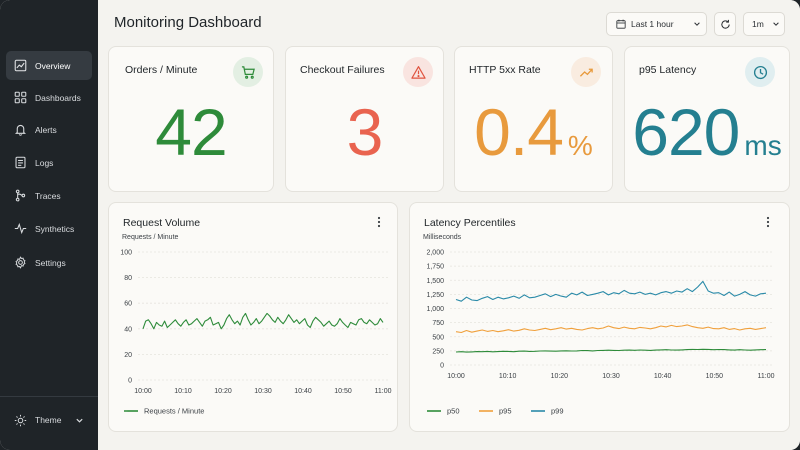 The image size is (800, 450). I want to click on stat-number: 620, so click(686, 132).